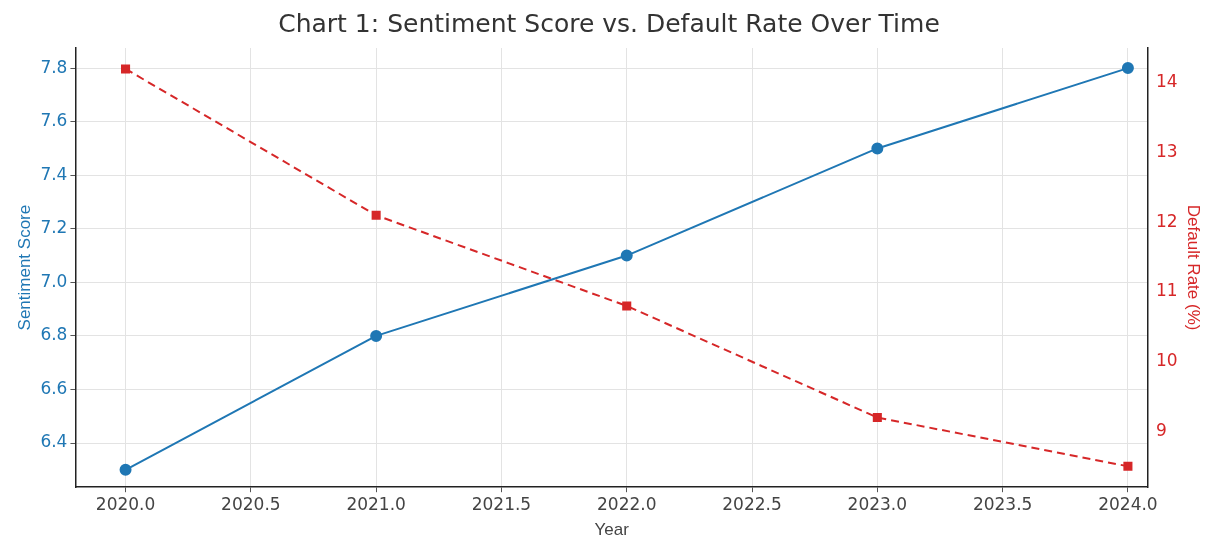  I want to click on y2-tick-label: 13, so click(1166, 150).